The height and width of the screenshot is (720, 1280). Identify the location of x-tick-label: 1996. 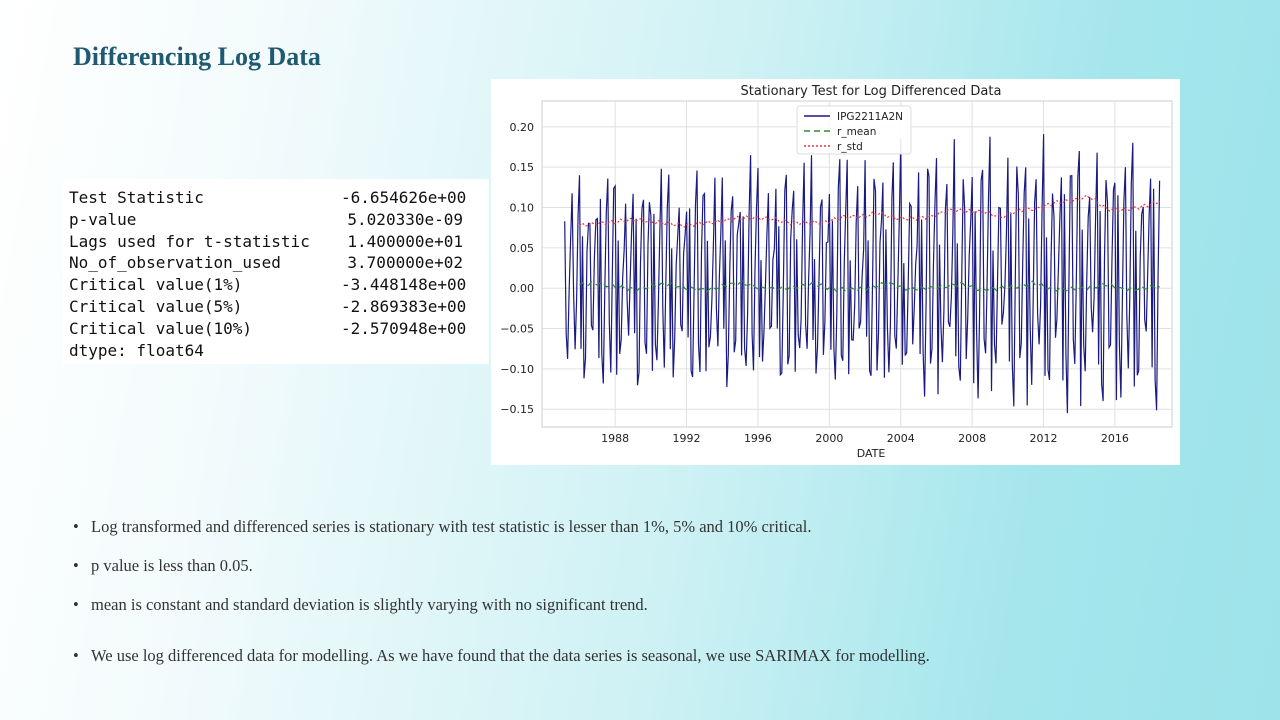
(758, 438).